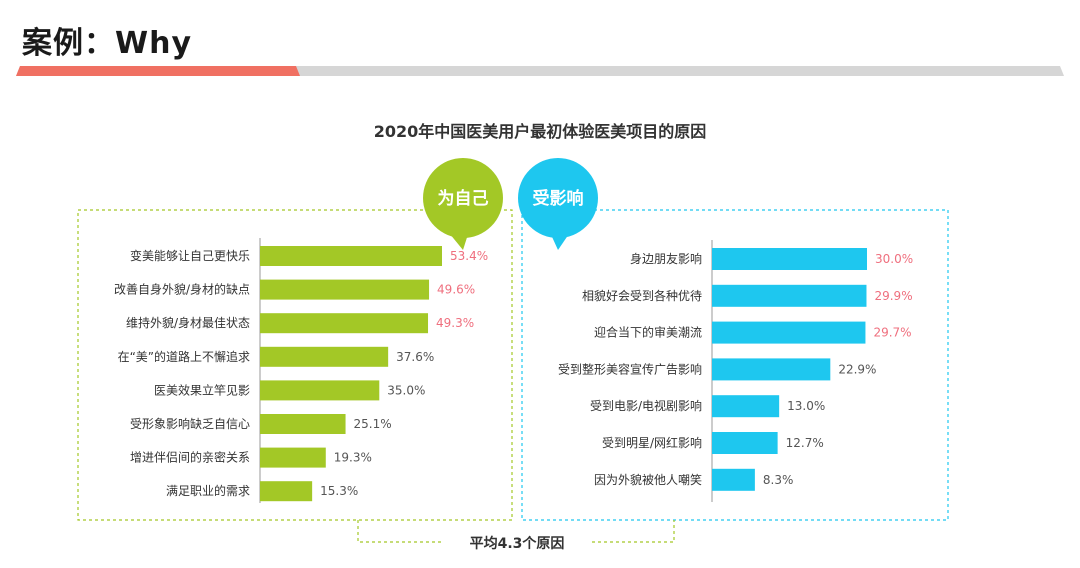  What do you see at coordinates (646, 405) in the screenshot?
I see `right-category-label: 受到电影/电视剧影响` at bounding box center [646, 405].